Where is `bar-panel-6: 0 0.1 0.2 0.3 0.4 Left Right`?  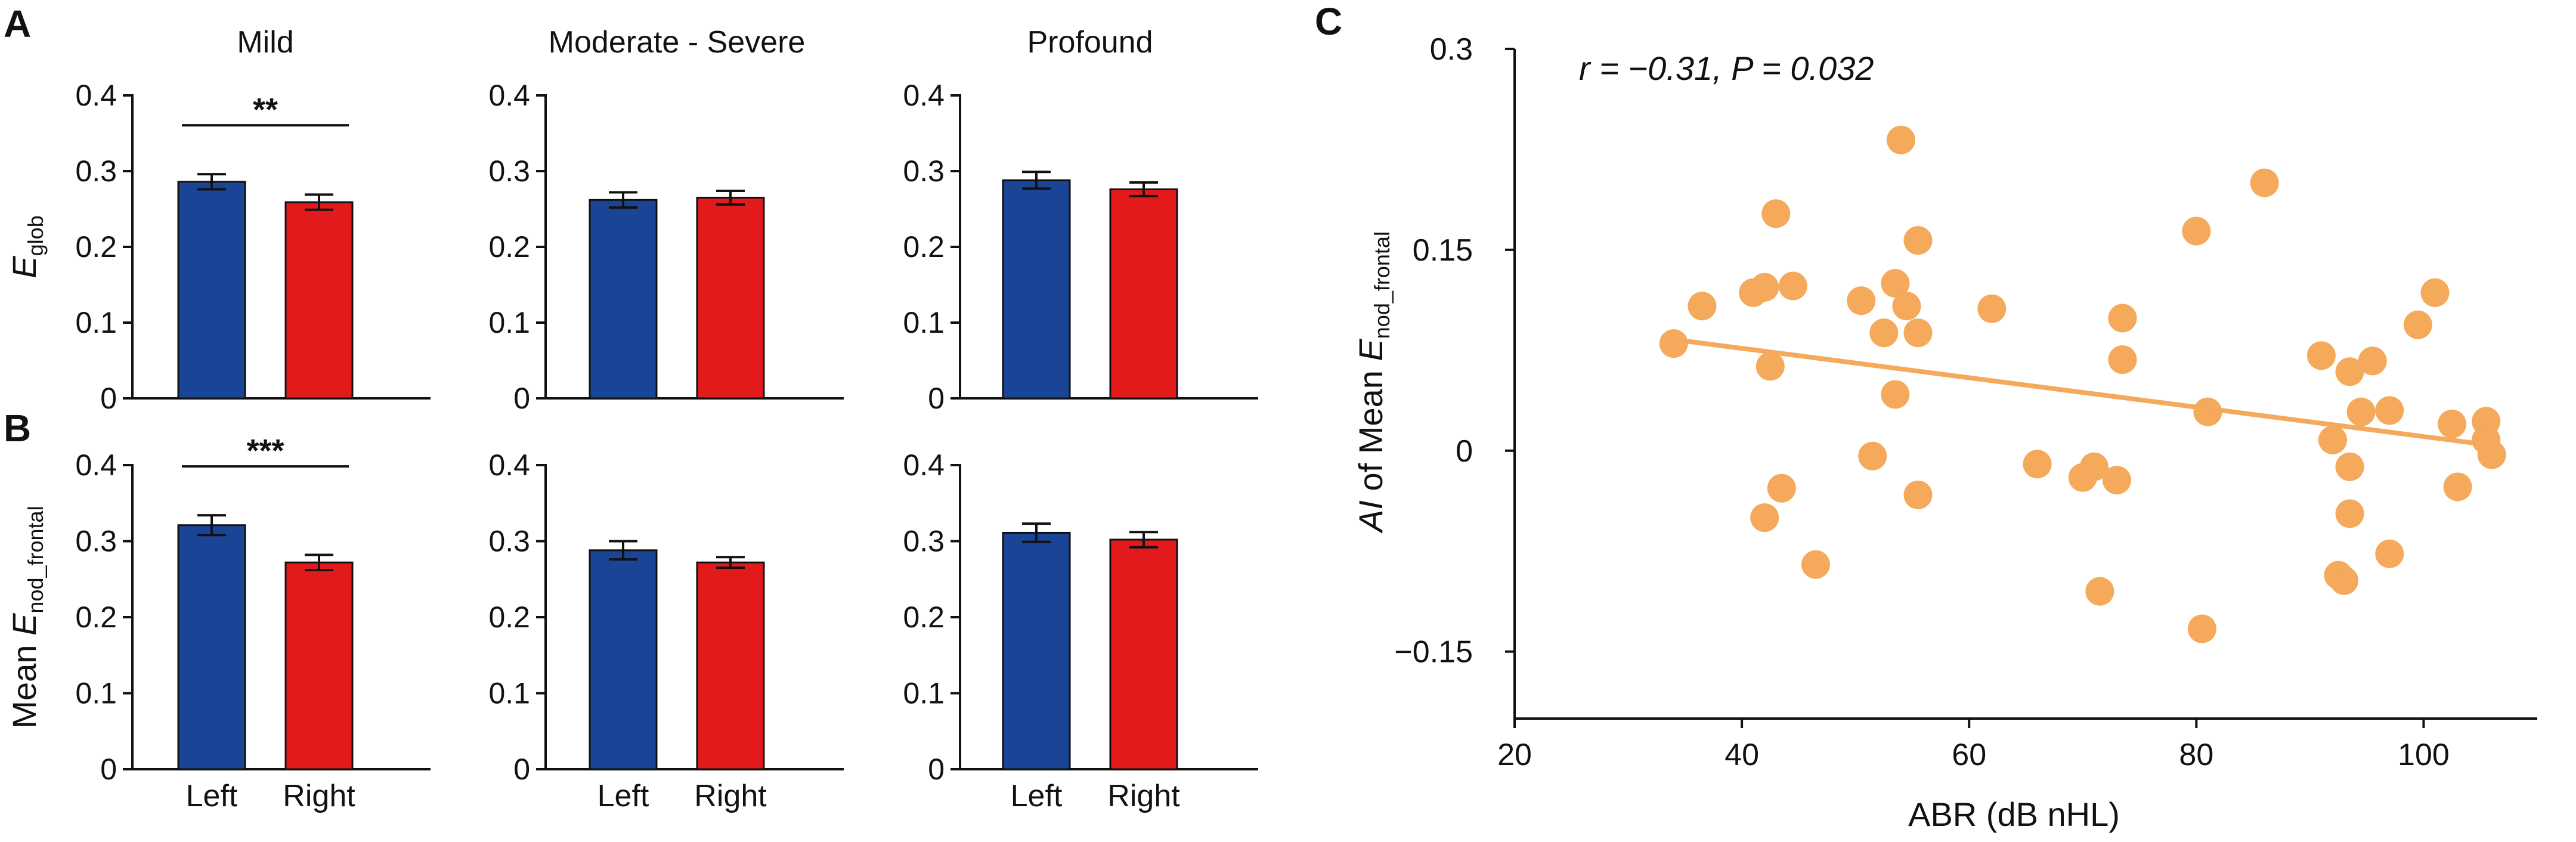 bar-panel-6: 0 0.1 0.2 0.3 0.4 Left Right is located at coordinates (1080, 631).